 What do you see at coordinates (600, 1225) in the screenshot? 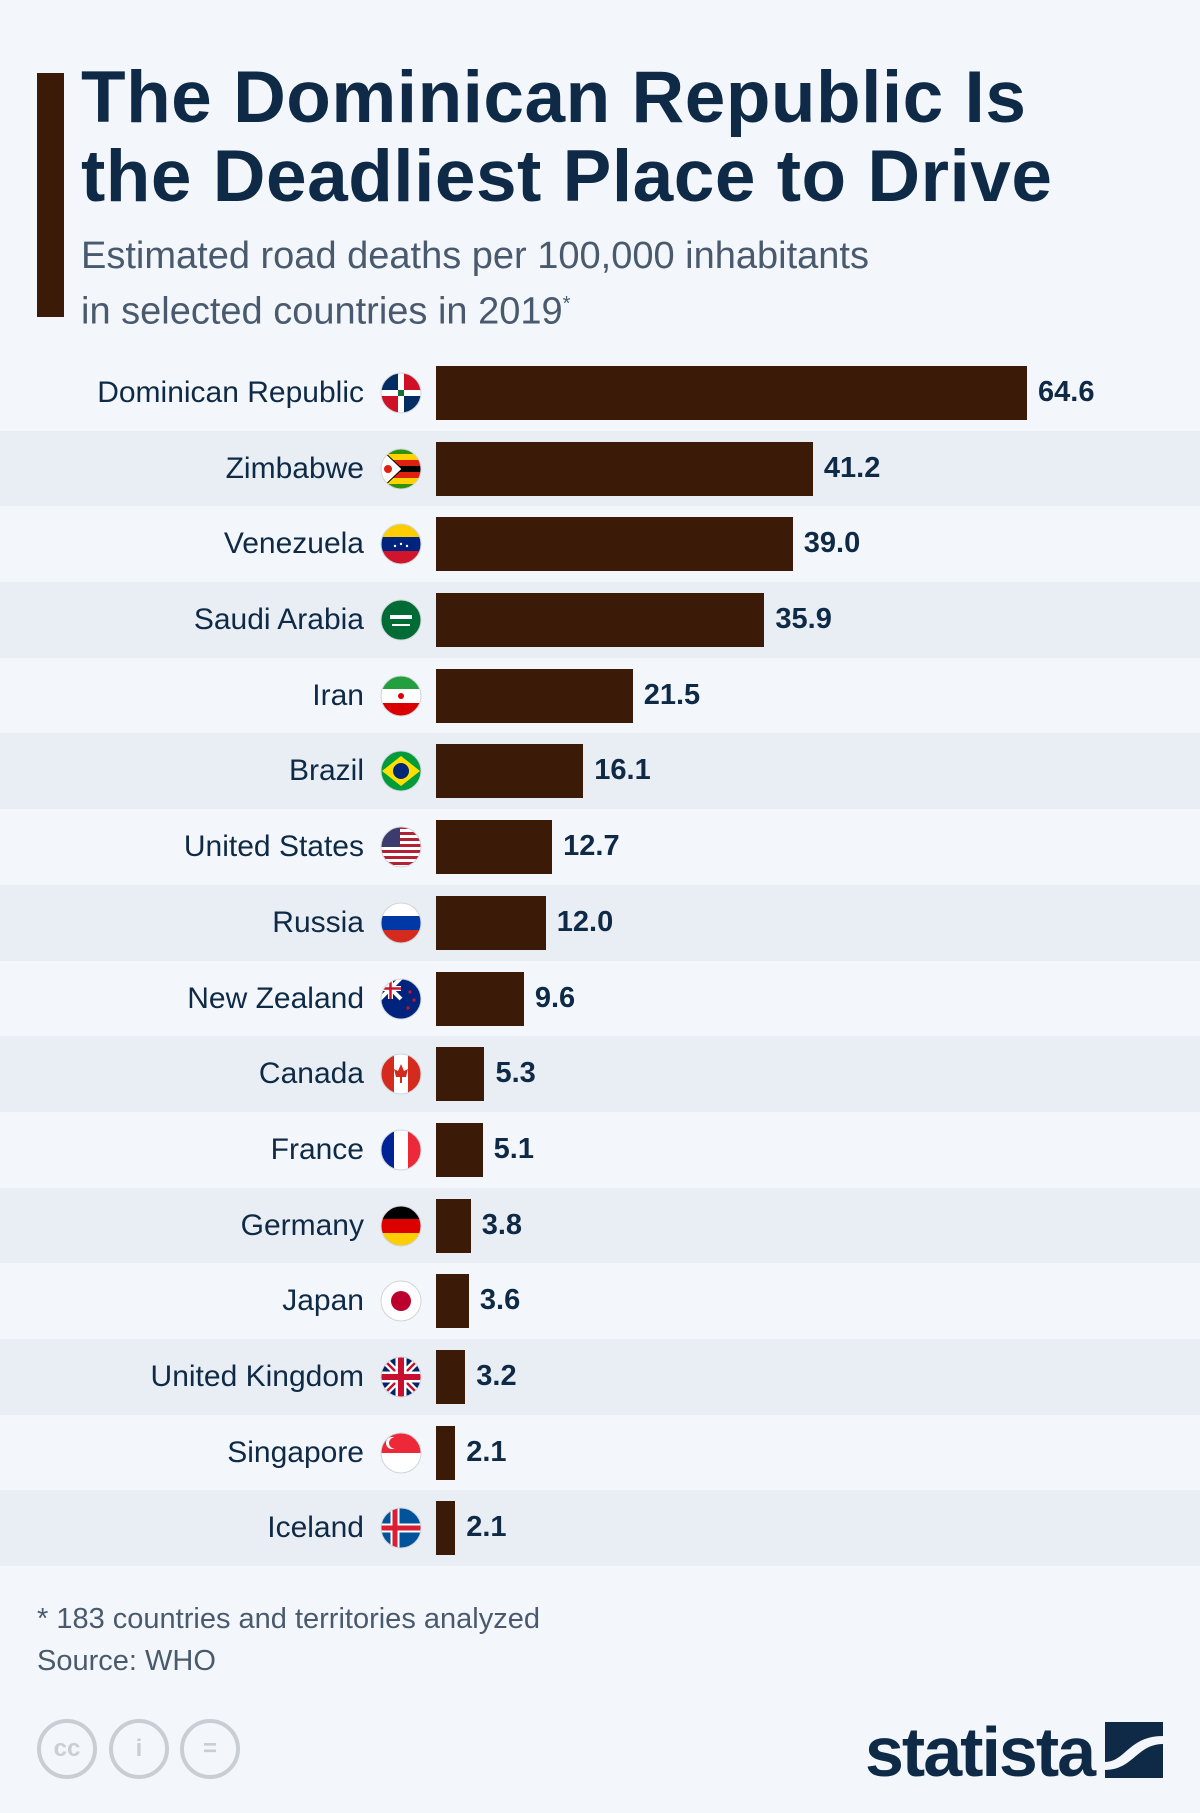
I see `chart-row: Germany 3.8` at bounding box center [600, 1225].